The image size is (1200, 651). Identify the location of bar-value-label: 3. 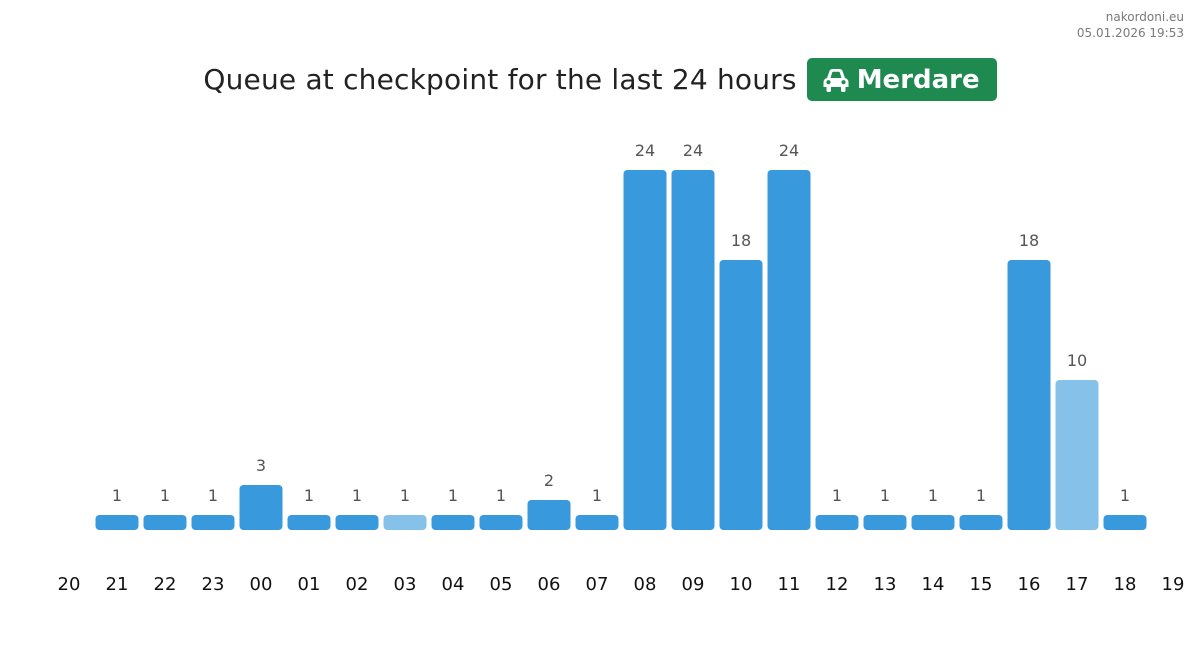
(261, 465).